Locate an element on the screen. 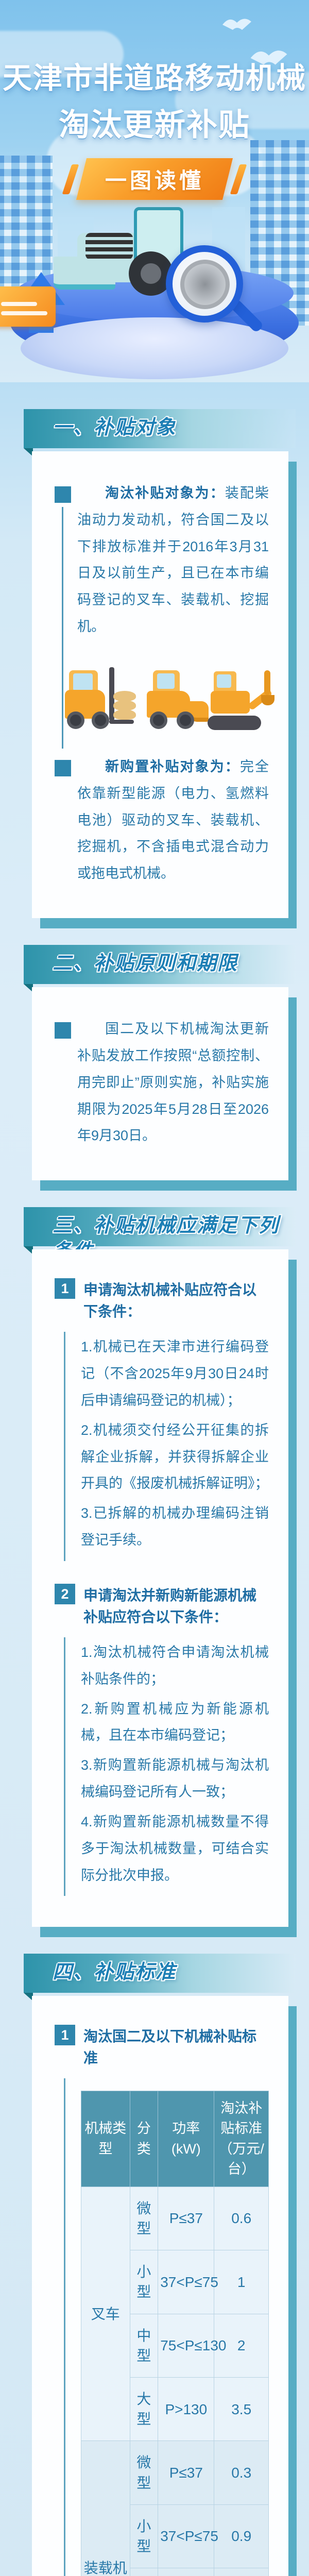 The width and height of the screenshot is (309, 2576). magnifier-glass is located at coordinates (204, 284).